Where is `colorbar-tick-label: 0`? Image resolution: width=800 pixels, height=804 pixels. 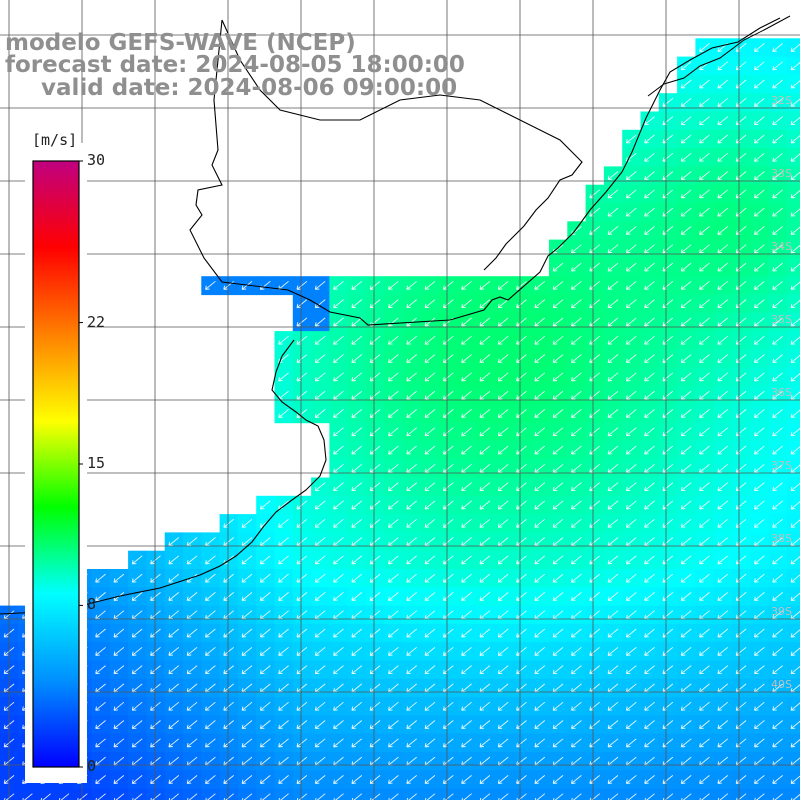
colorbar-tick-label: 0 is located at coordinates (92, 766).